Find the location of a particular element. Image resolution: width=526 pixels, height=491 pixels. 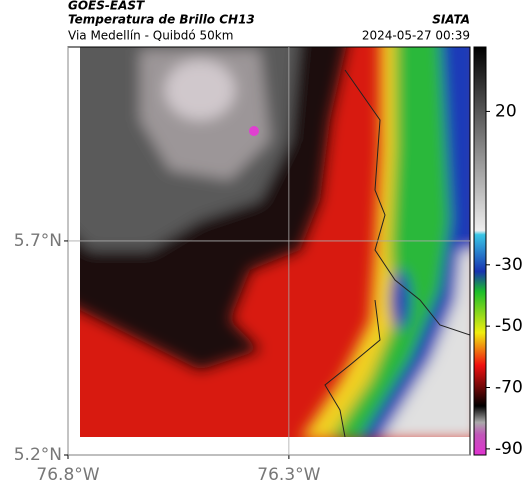

colorbar is located at coordinates (480, 251).